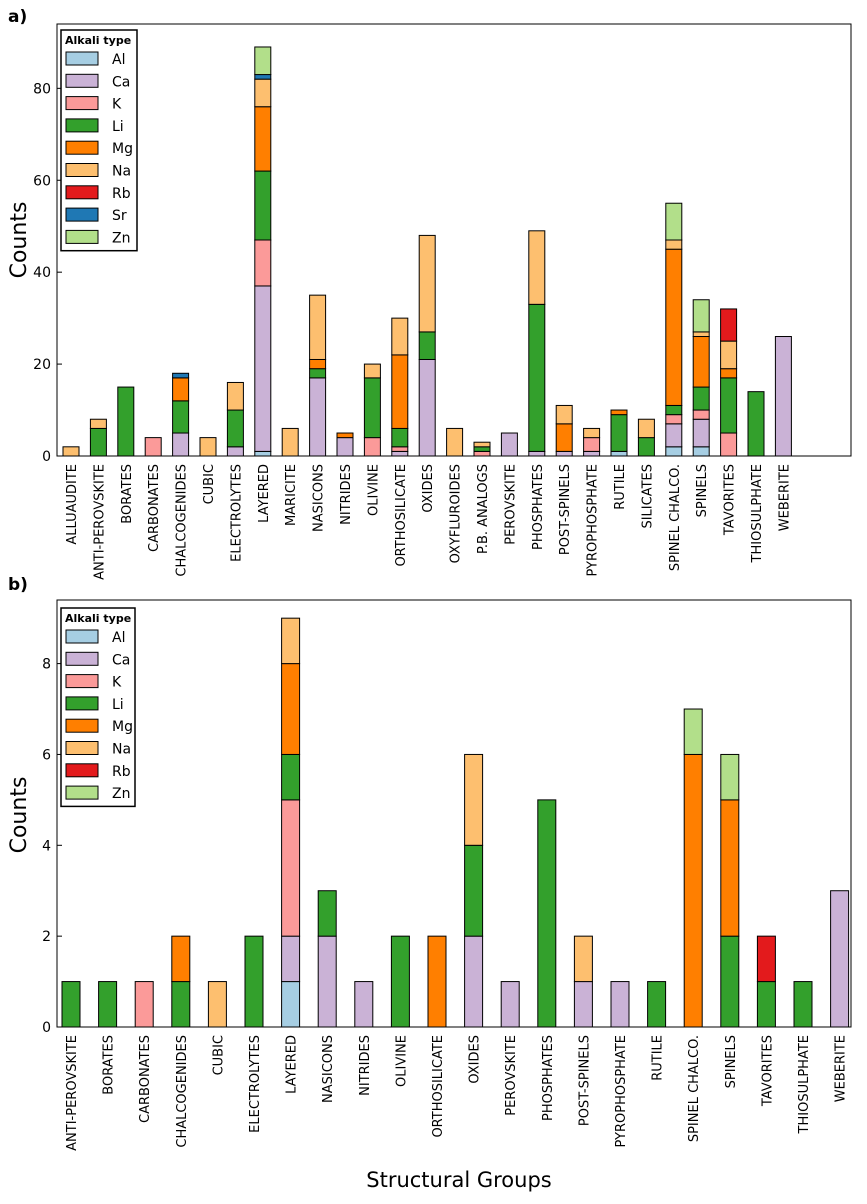 This screenshot has width=867, height=1204. What do you see at coordinates (82, 658) in the screenshot?
I see `b-legend-swatch-ca` at bounding box center [82, 658].